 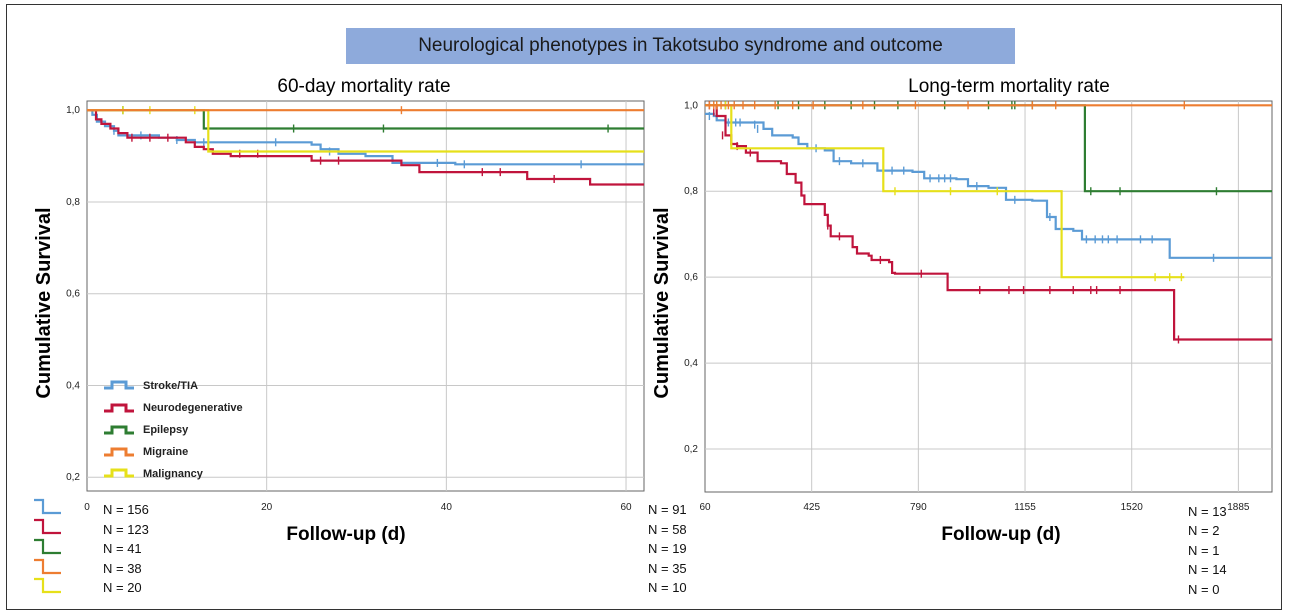 I want to click on legend-swatch-epilepsy, so click(x=119, y=430).